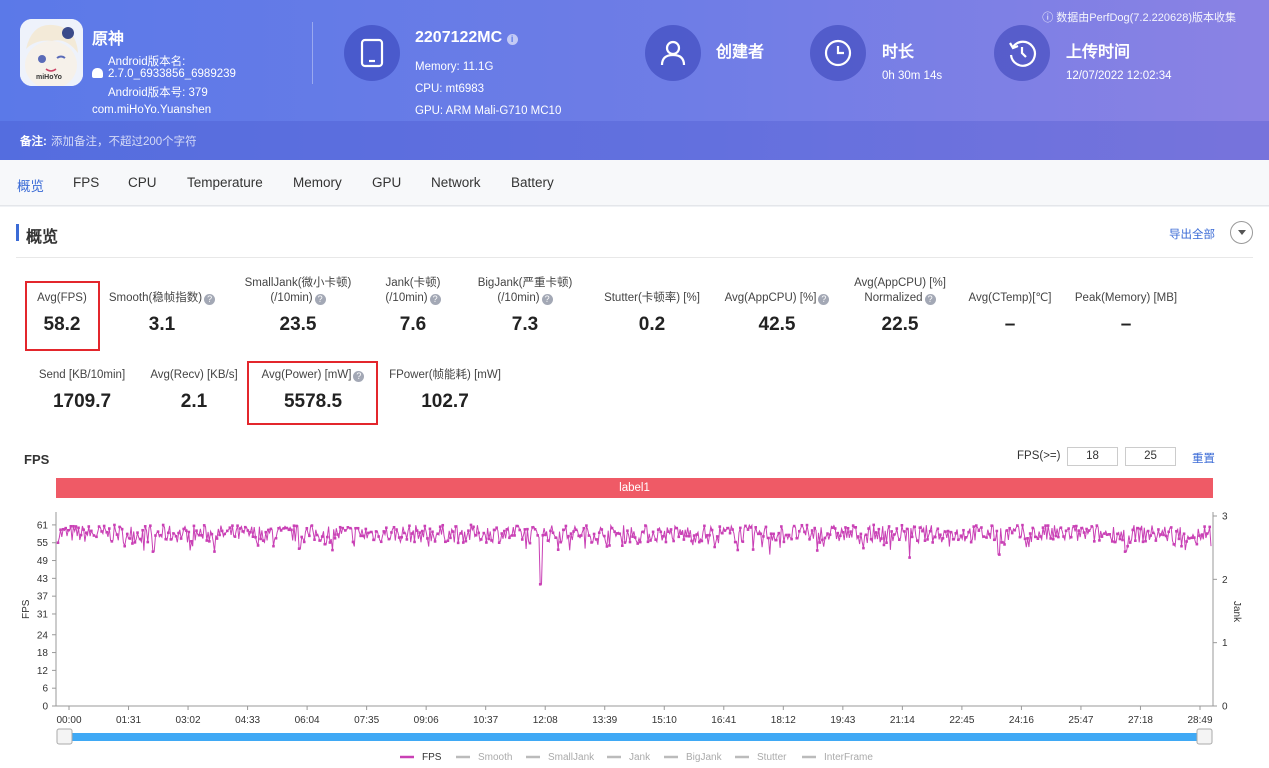 This screenshot has height=768, width=1269. I want to click on tab-cpu: CPU, so click(142, 182).